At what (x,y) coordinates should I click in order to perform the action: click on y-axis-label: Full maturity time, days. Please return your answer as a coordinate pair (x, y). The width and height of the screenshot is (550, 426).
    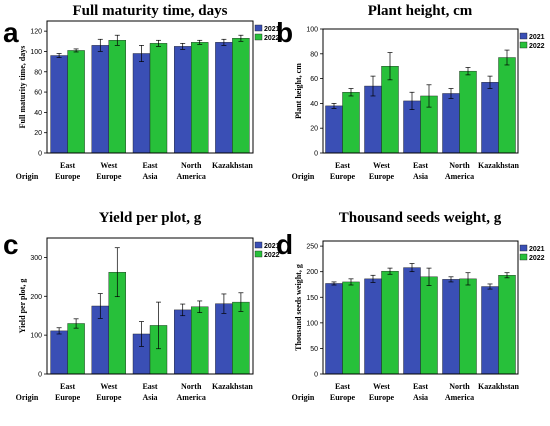
    Looking at the image, I should click on (22, 87).